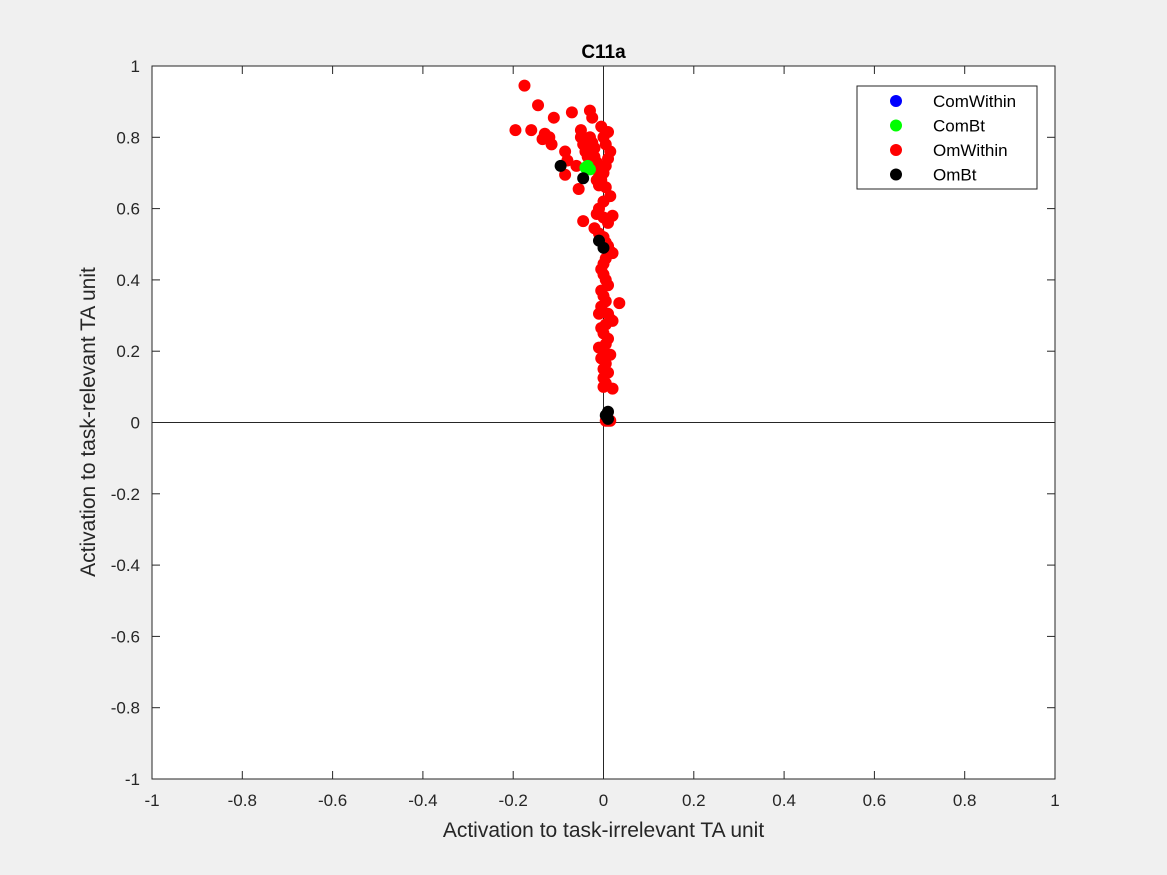 The image size is (1167, 875). I want to click on legend-marker-omwithin, so click(896, 150).